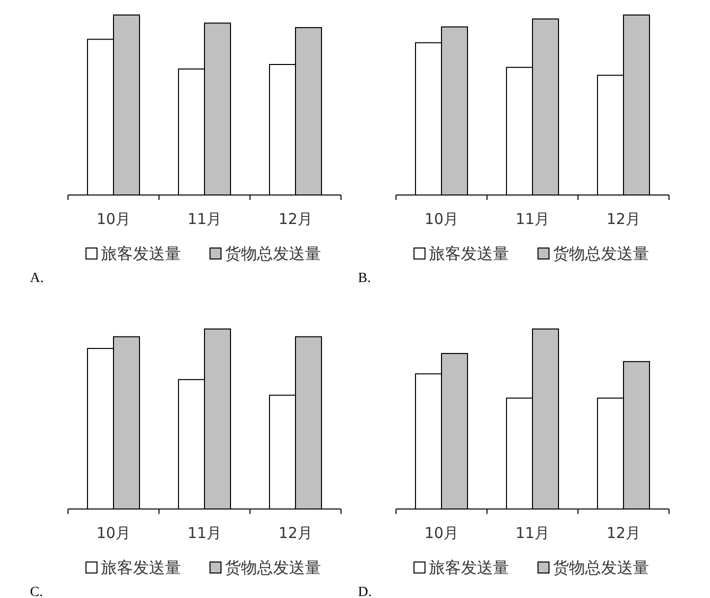 Image resolution: width=710 pixels, height=598 pixels. What do you see at coordinates (36, 591) in the screenshot?
I see `text: C.` at bounding box center [36, 591].